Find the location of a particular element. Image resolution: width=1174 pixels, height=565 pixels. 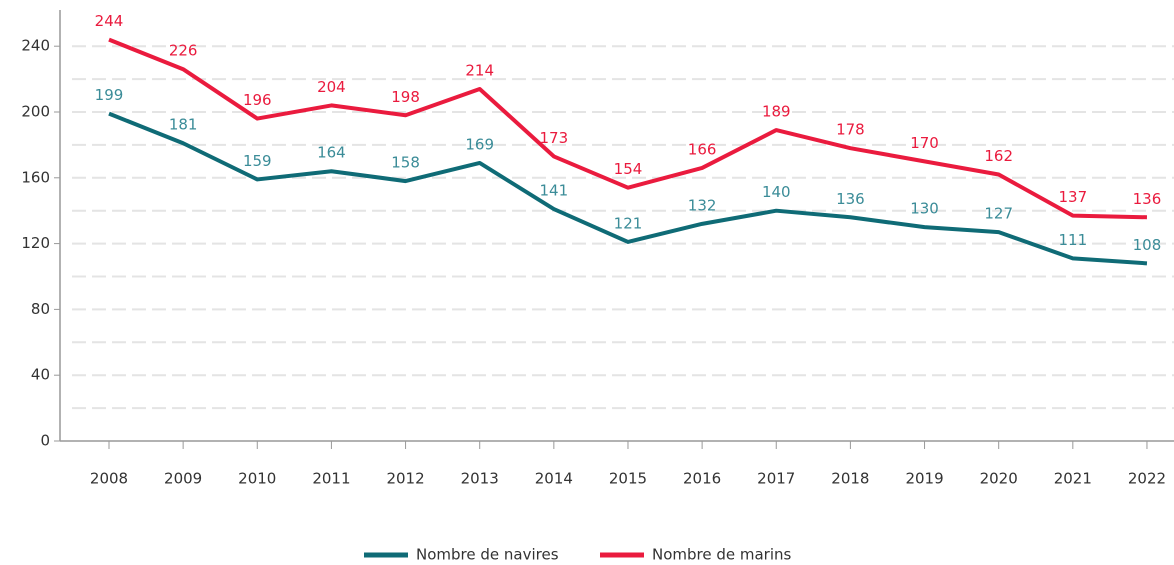

y-tick-label: 0 is located at coordinates (45, 441).